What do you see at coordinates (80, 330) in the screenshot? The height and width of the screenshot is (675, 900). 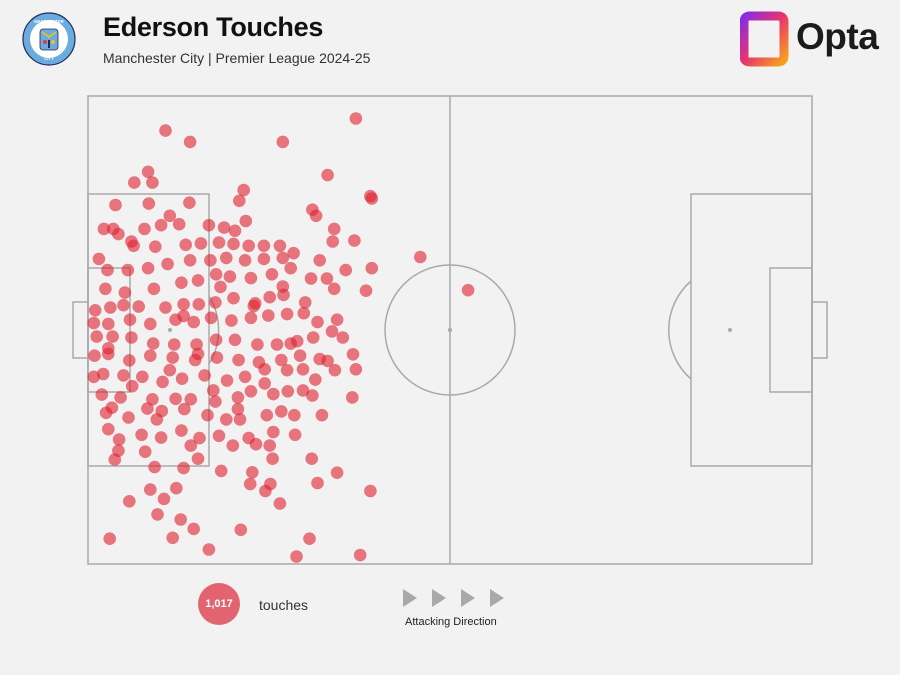 I see `left-goal` at bounding box center [80, 330].